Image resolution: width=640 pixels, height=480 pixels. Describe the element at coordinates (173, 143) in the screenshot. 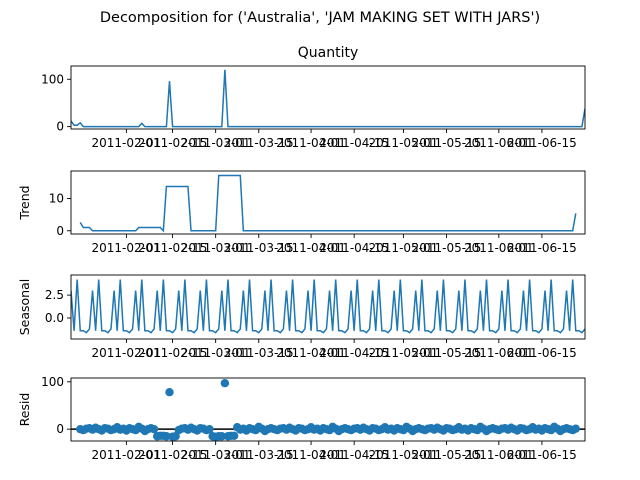

I see `observed-xtick-label: 2011-02-15` at that location.